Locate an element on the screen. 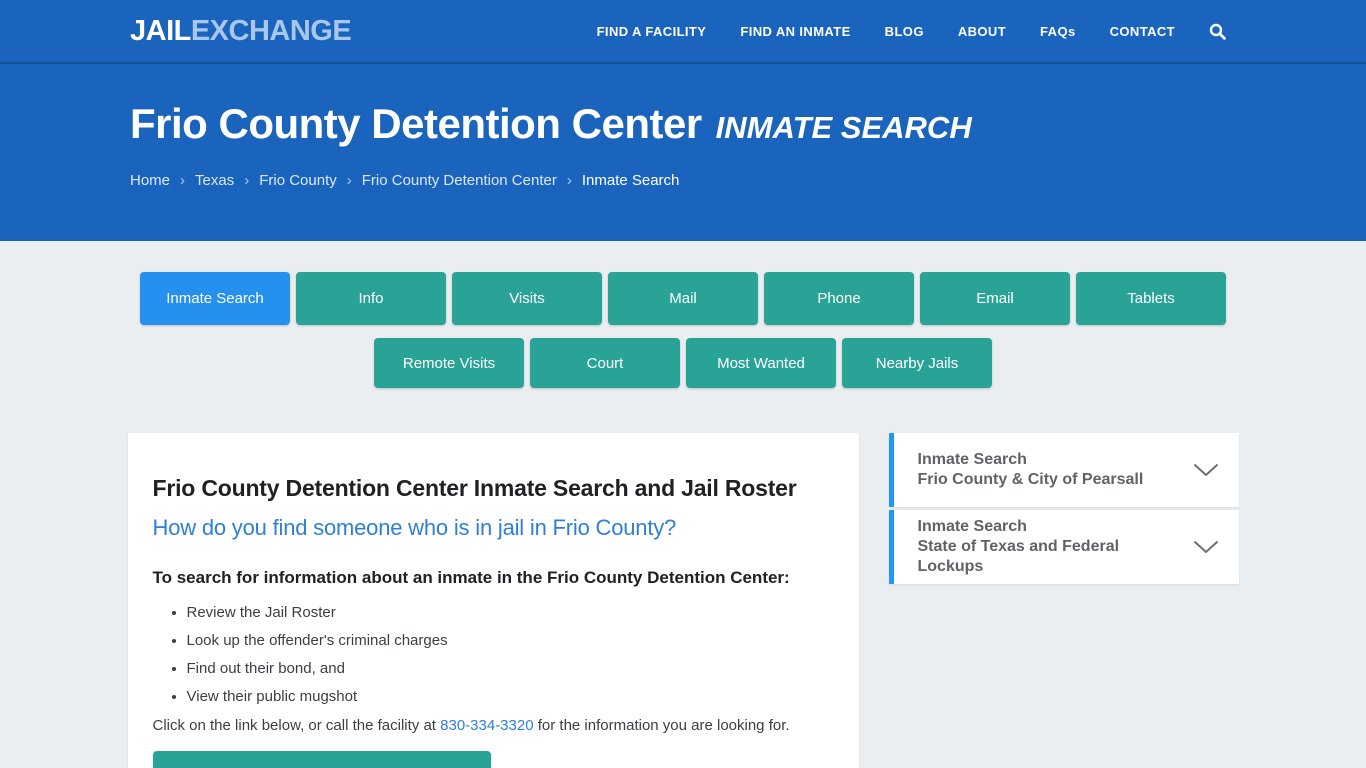 This screenshot has width=1366, height=768. tab-phone: Phone is located at coordinates (839, 298).